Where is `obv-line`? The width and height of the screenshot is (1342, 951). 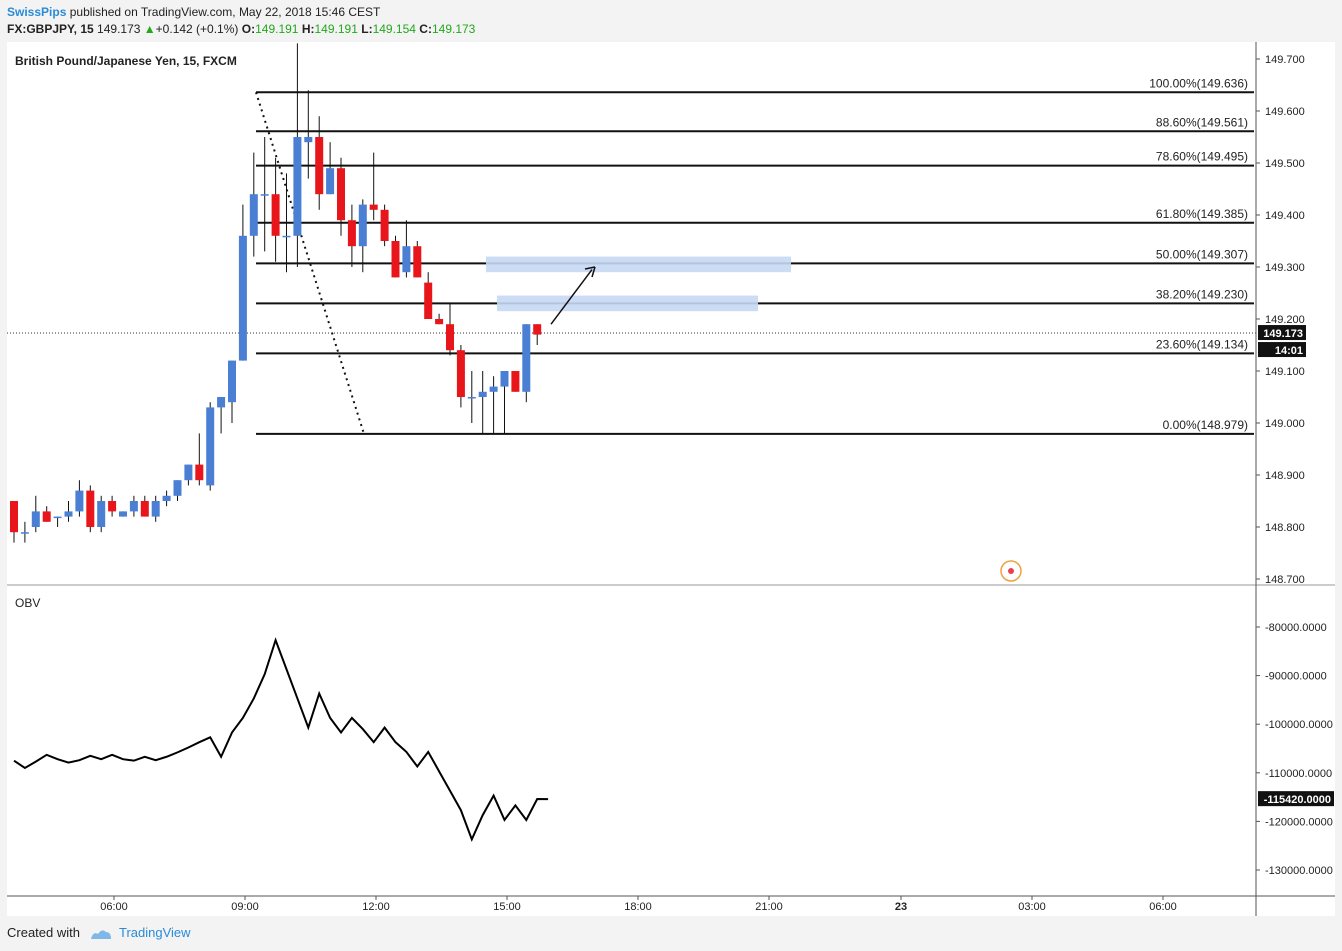
obv-line is located at coordinates (281, 740).